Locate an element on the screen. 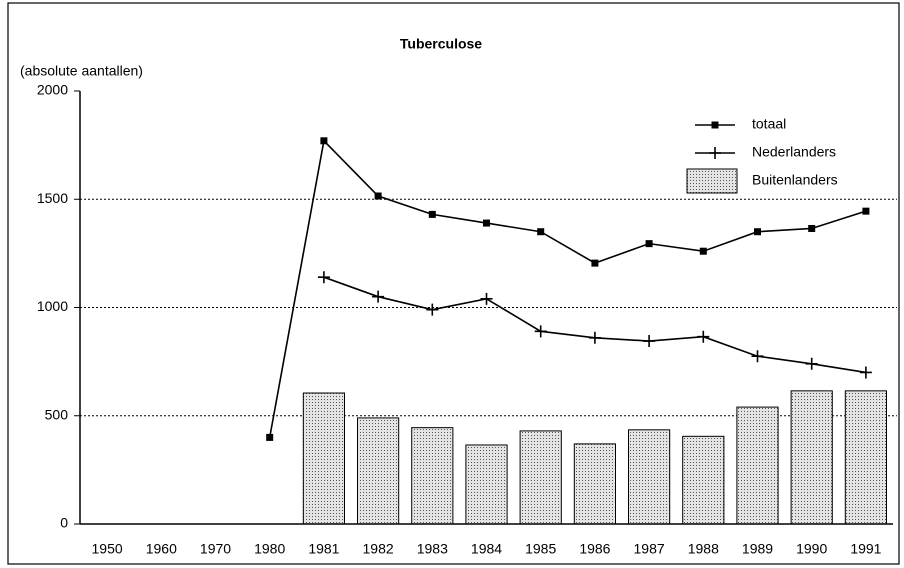  y-axis-label: (absolute aantallen) is located at coordinates (81, 71).